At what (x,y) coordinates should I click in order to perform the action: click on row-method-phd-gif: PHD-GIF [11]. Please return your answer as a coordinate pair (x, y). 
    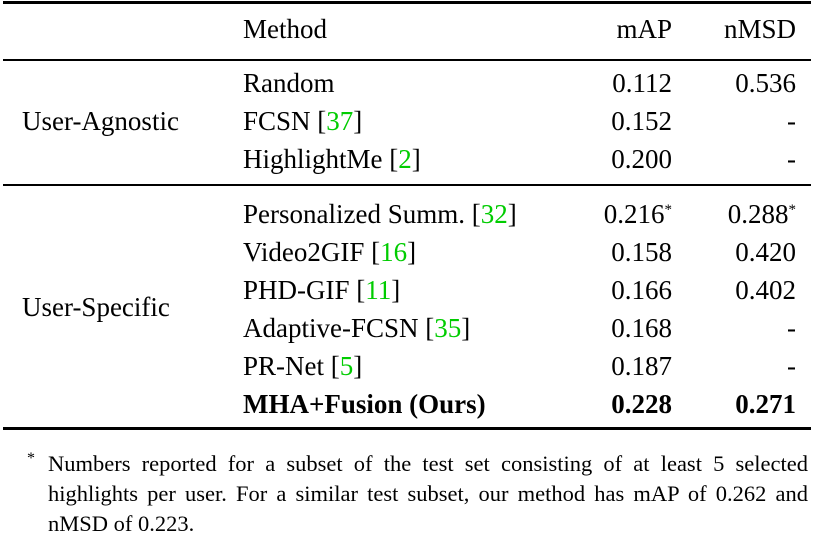
    Looking at the image, I should click on (322, 290).